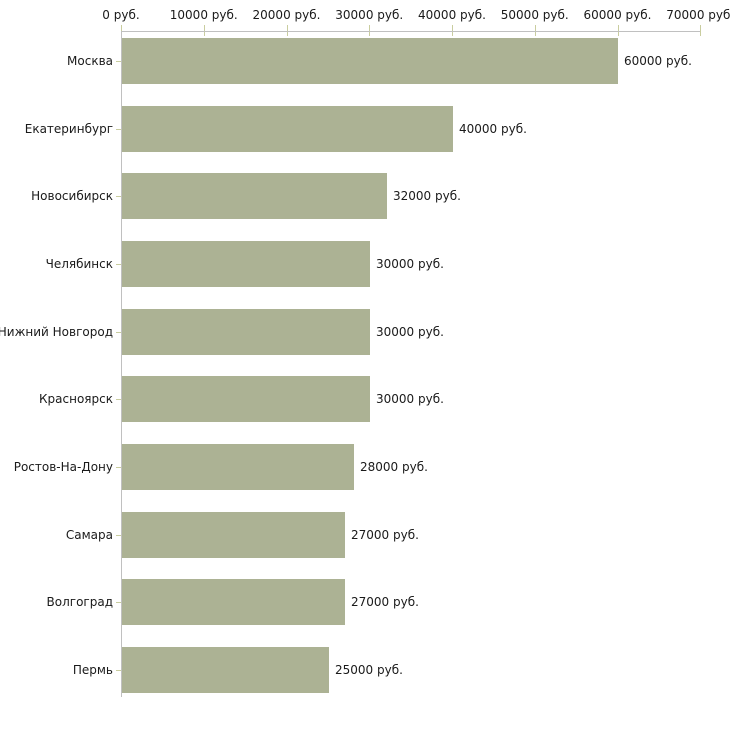 This screenshot has height=730, width=730. Describe the element at coordinates (410, 31) in the screenshot. I see `x-axis-line` at that location.